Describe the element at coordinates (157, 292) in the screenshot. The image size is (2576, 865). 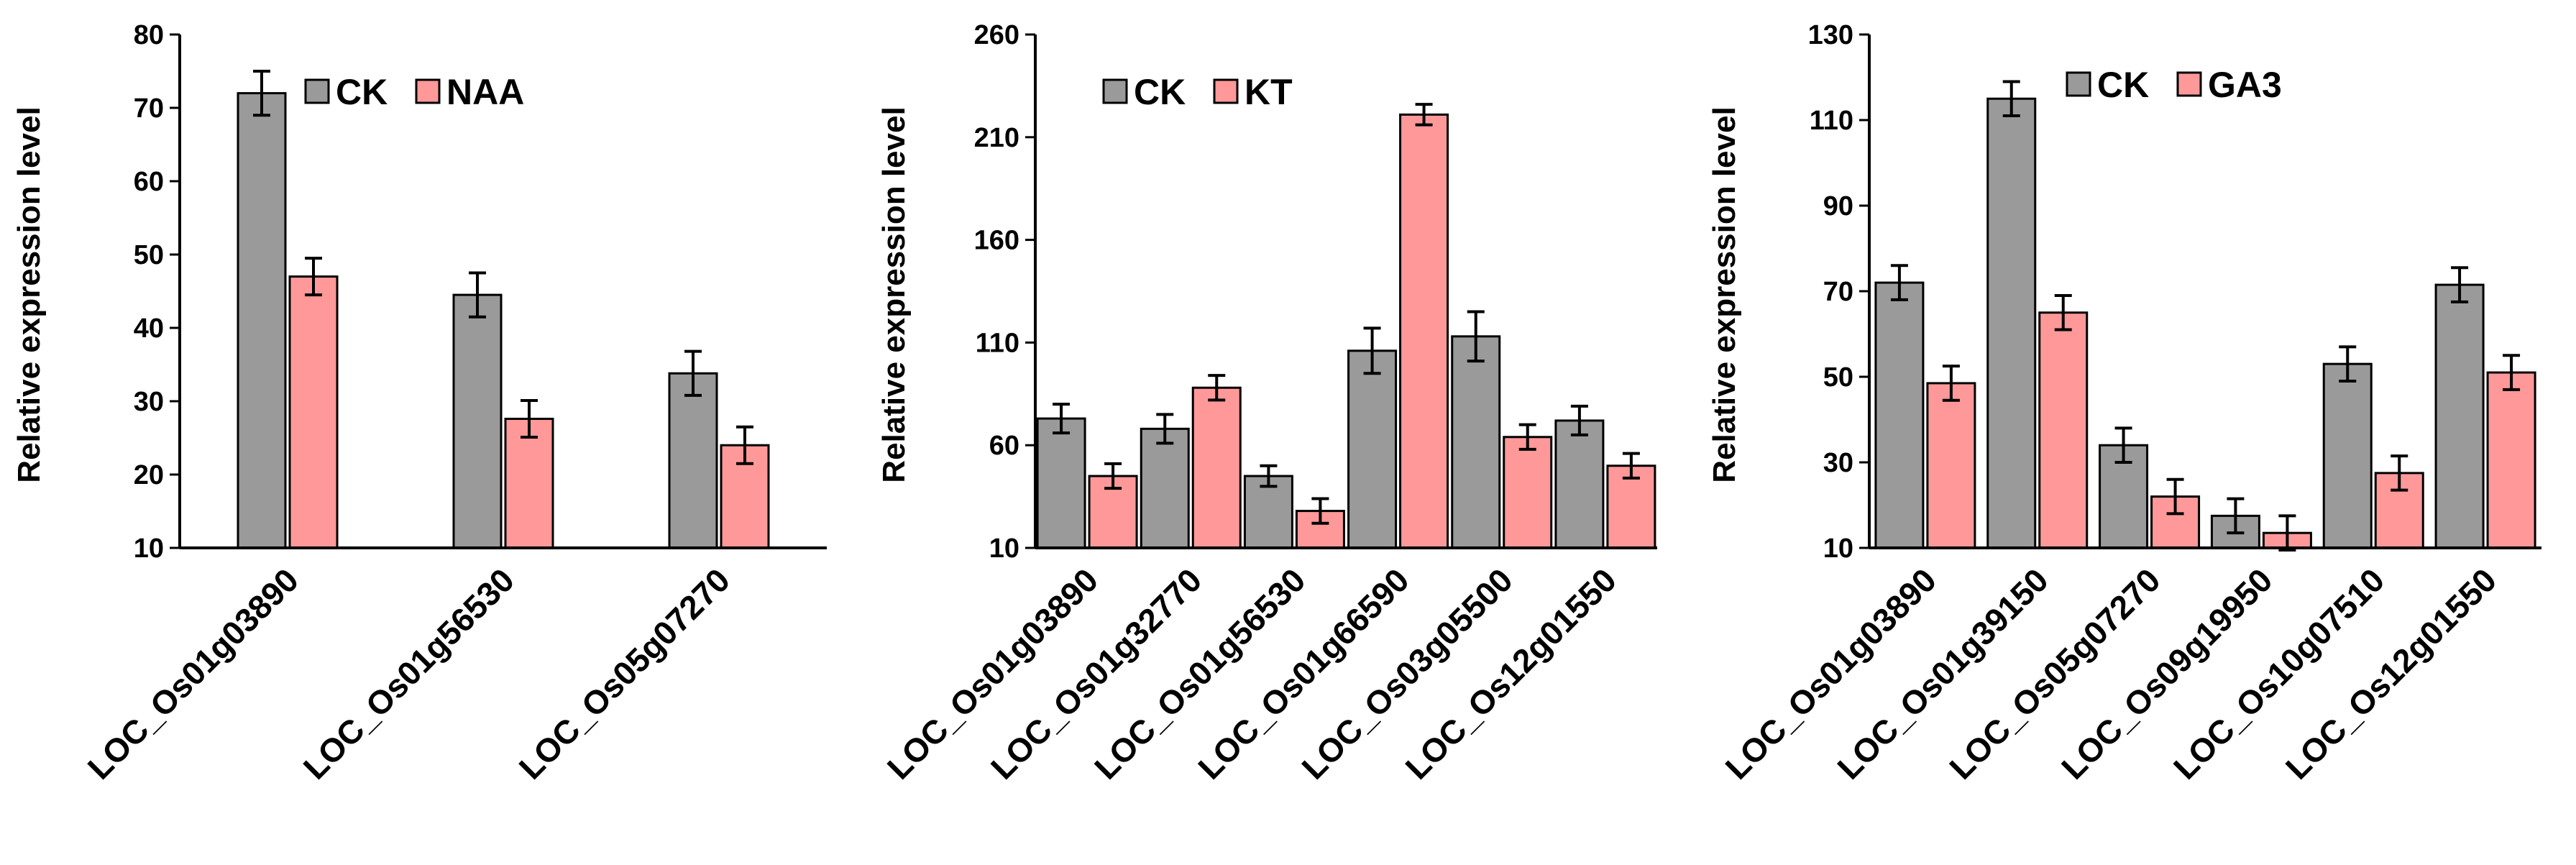
I see `y-axis-ticks: 10 20 30 40 50 60 70 80` at that location.